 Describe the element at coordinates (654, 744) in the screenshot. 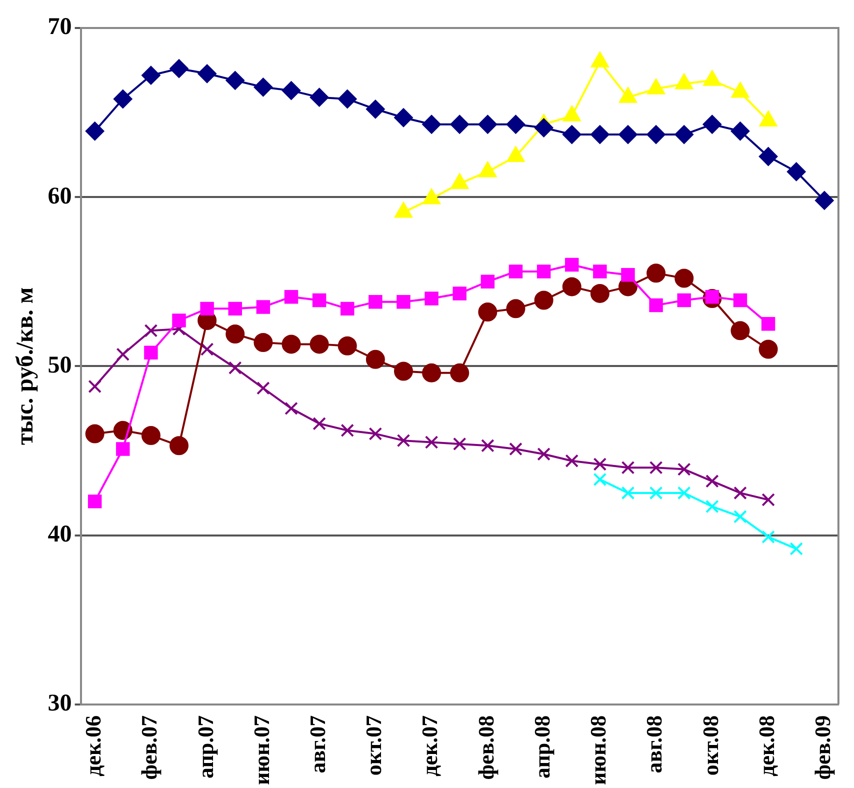

I see `x-tick-label: авг.08` at that location.